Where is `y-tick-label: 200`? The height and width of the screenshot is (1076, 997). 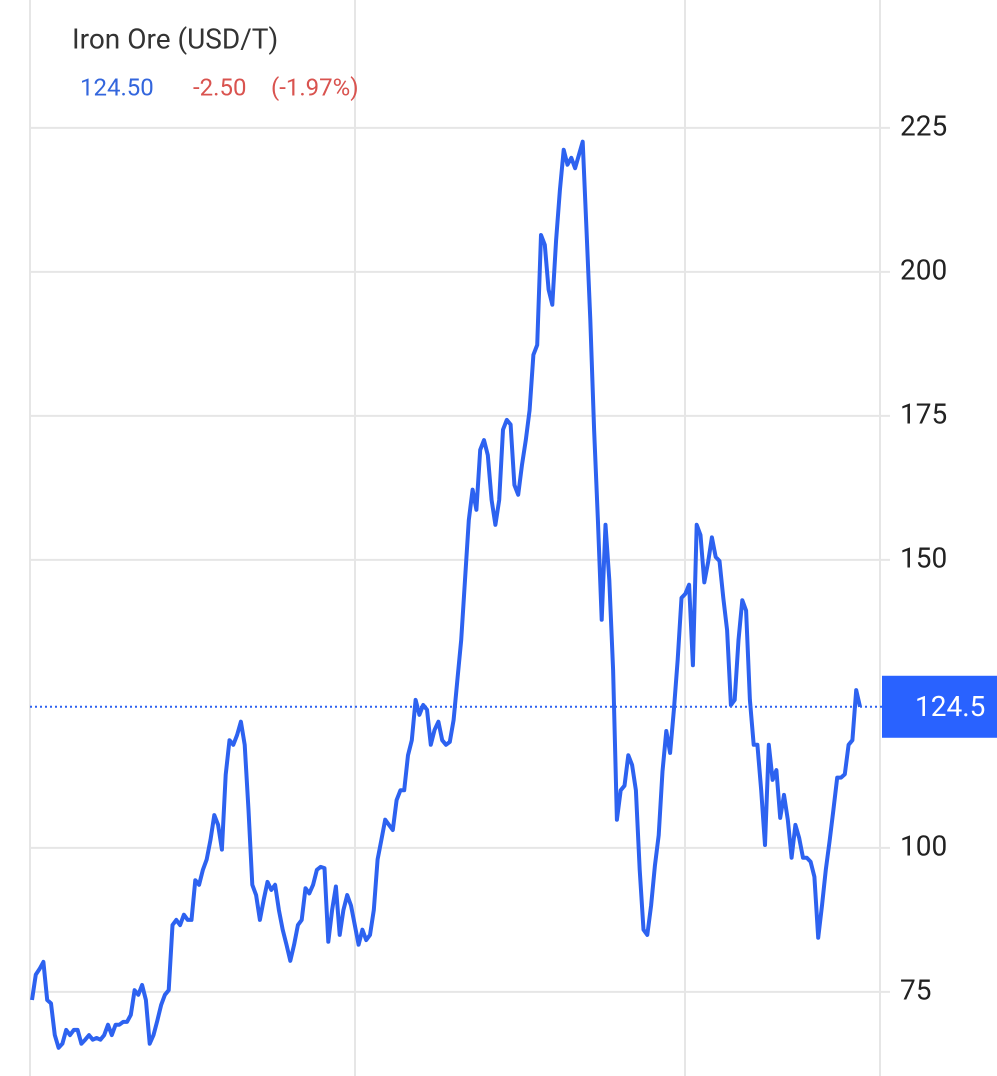
y-tick-label: 200 is located at coordinates (923, 269).